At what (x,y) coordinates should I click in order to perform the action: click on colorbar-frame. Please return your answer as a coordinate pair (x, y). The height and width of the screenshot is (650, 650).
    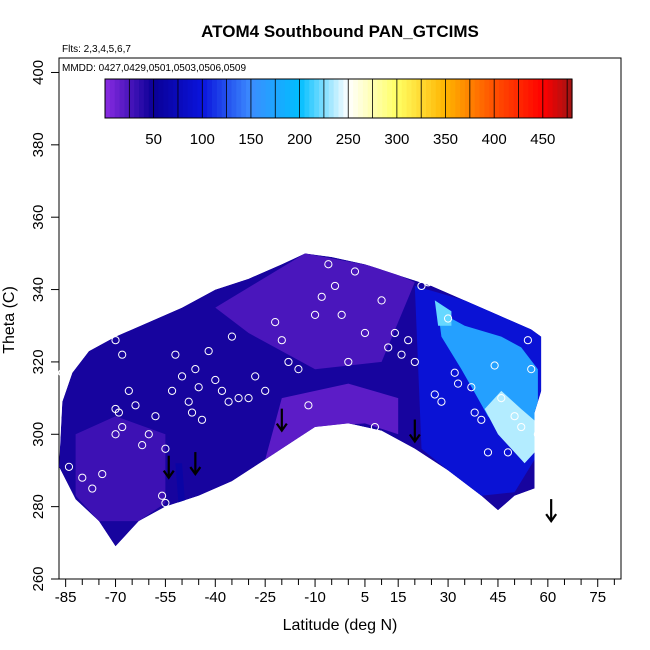
    Looking at the image, I should click on (338, 98).